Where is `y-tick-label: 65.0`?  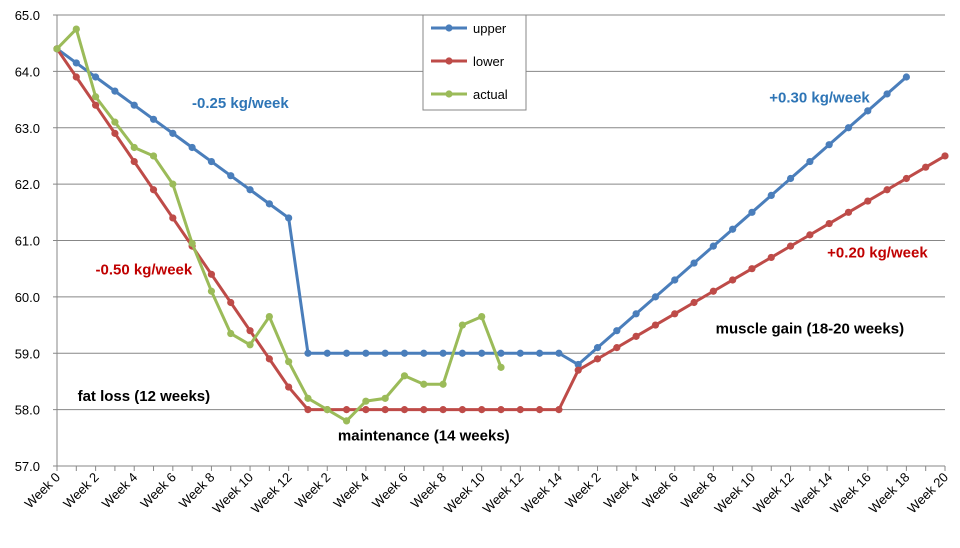 y-tick-label: 65.0 is located at coordinates (27, 15).